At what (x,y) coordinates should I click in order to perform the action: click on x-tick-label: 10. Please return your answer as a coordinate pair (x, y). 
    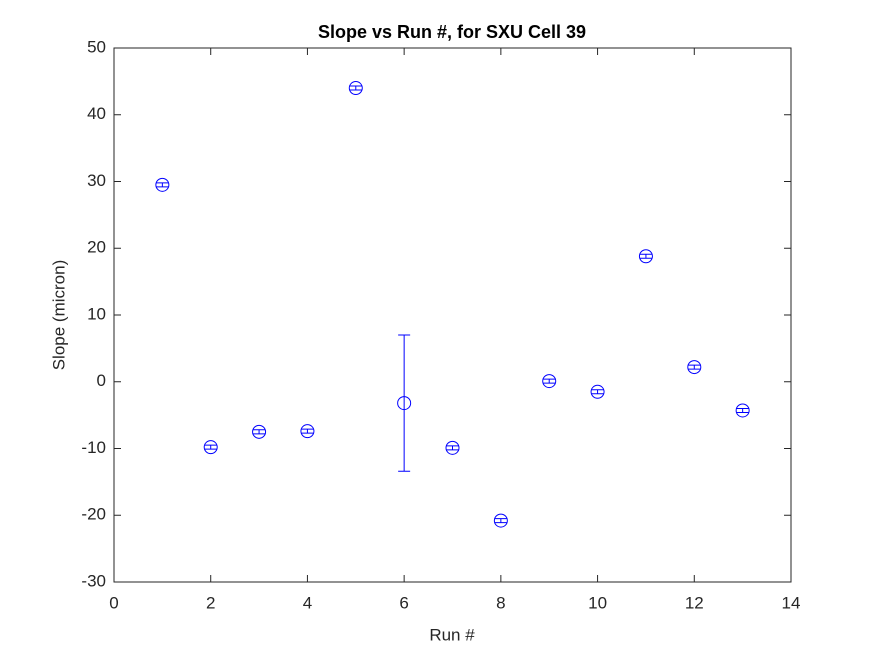
    Looking at the image, I should click on (597, 602).